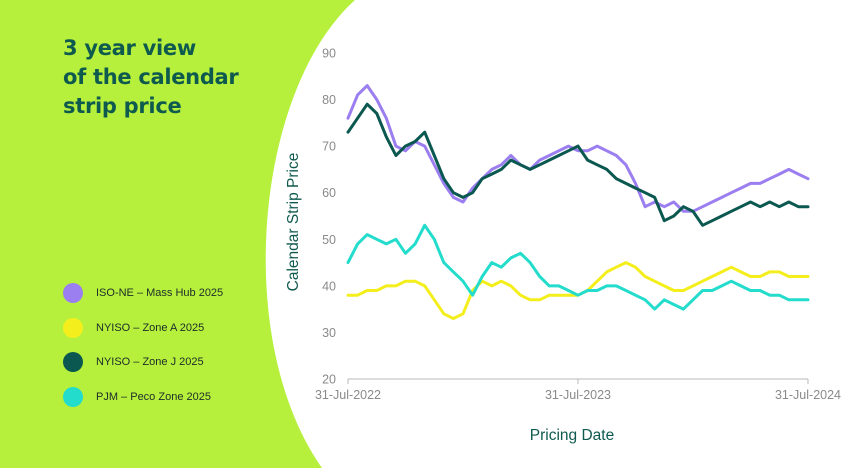  I want to click on title-line: of the calendar, so click(151, 77).